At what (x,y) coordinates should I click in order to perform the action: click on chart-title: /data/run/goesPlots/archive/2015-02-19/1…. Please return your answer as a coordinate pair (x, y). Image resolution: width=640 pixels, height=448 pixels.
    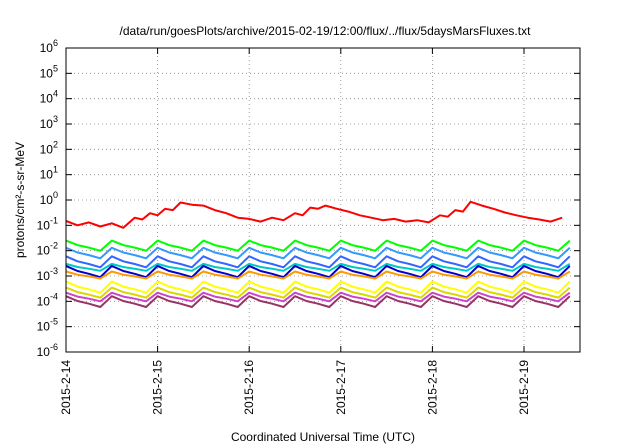
    Looking at the image, I should click on (326, 31).